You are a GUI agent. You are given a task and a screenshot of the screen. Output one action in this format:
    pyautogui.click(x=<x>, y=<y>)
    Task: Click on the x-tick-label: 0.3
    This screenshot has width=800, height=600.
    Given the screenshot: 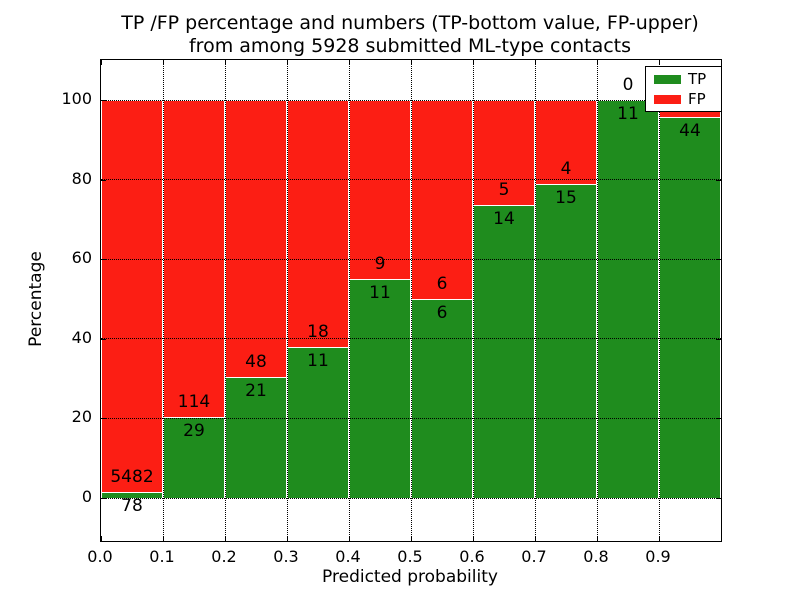 What is the action you would take?
    pyautogui.click(x=286, y=556)
    